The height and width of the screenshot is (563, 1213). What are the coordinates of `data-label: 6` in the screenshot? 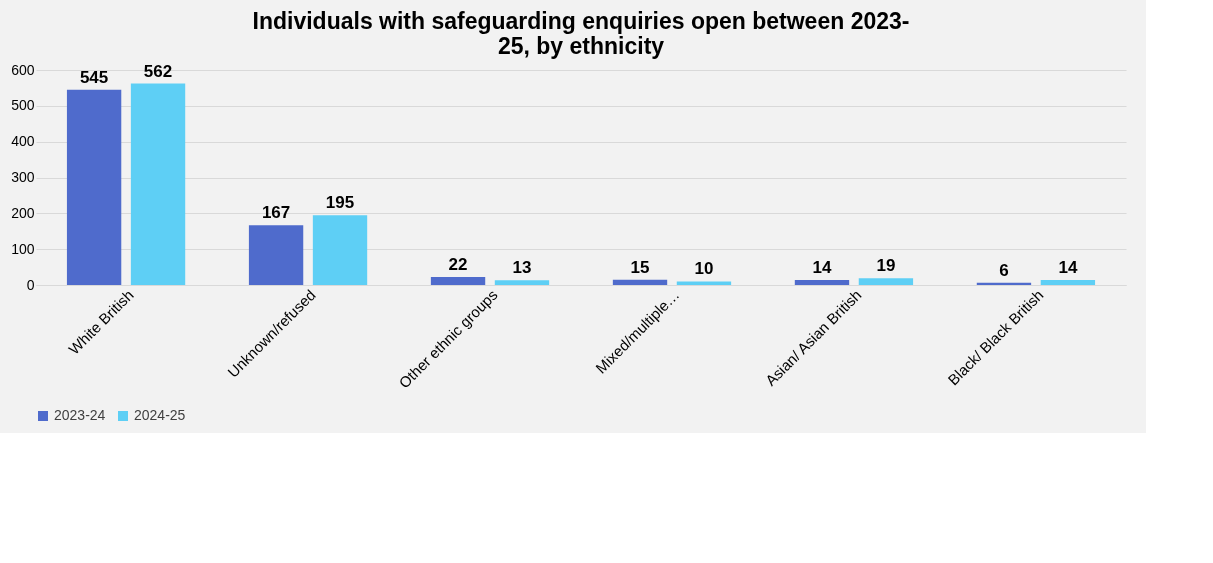 It's located at (1004, 270).